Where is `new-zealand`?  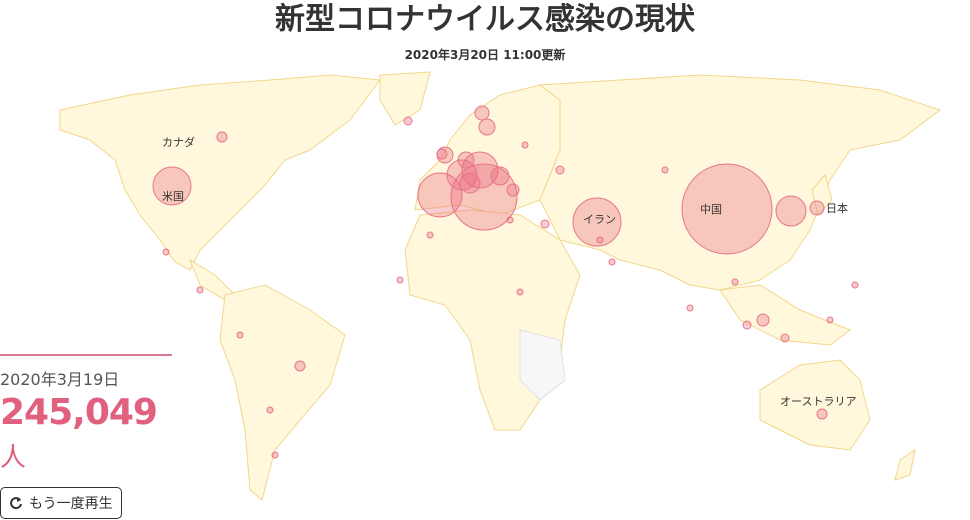 new-zealand is located at coordinates (905, 464).